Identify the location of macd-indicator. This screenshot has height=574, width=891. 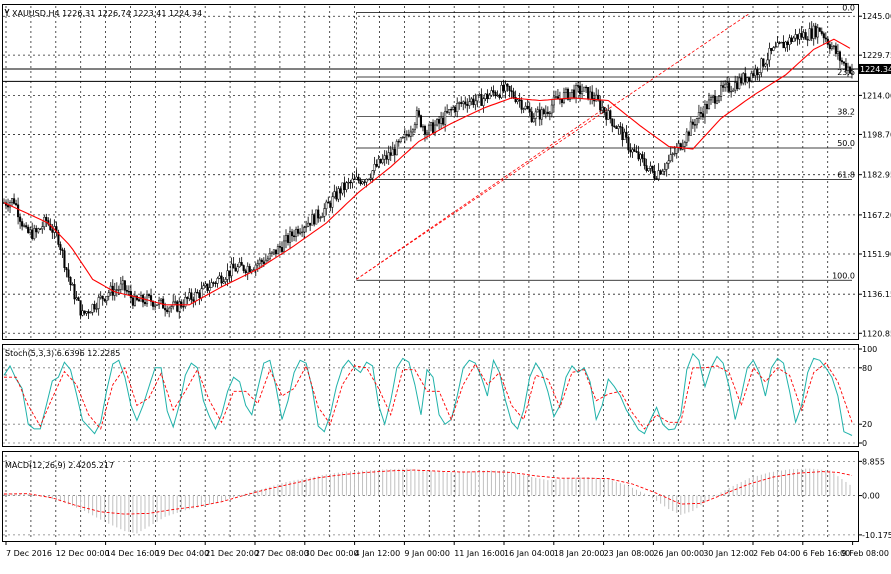
(428, 501).